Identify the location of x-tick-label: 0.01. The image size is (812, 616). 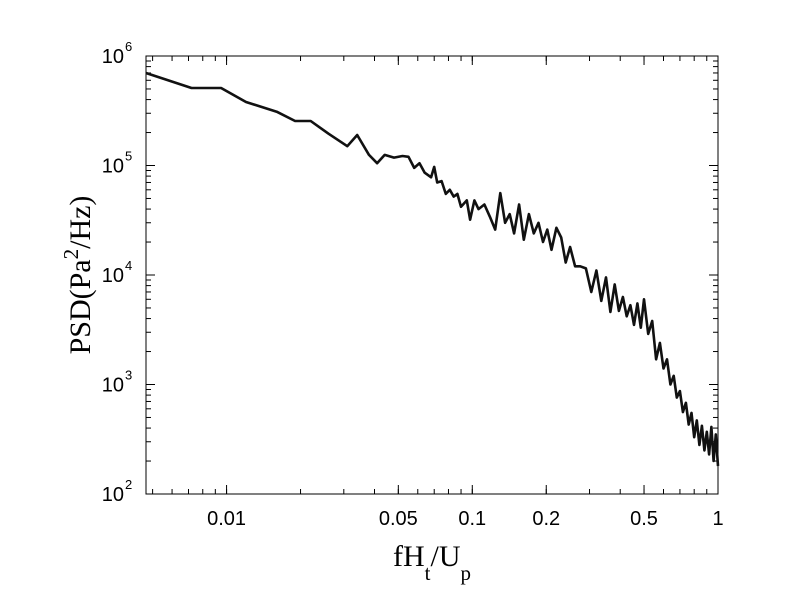
(226, 519).